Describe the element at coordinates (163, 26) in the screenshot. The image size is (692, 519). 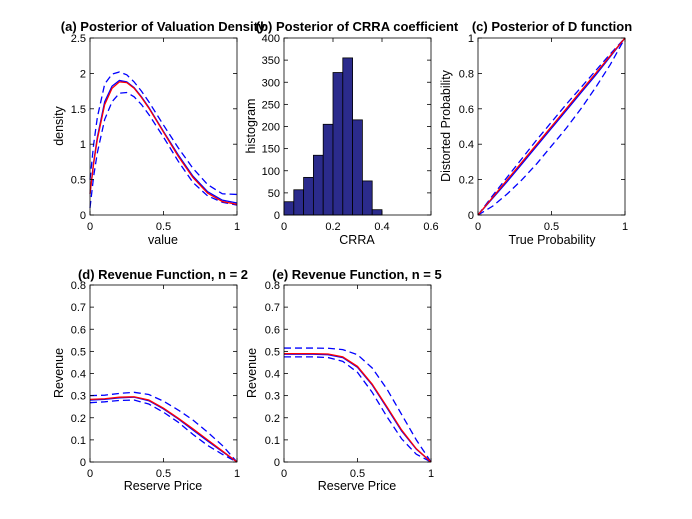
I see `panel-a-title: (a) Posterior of Valuation Density` at that location.